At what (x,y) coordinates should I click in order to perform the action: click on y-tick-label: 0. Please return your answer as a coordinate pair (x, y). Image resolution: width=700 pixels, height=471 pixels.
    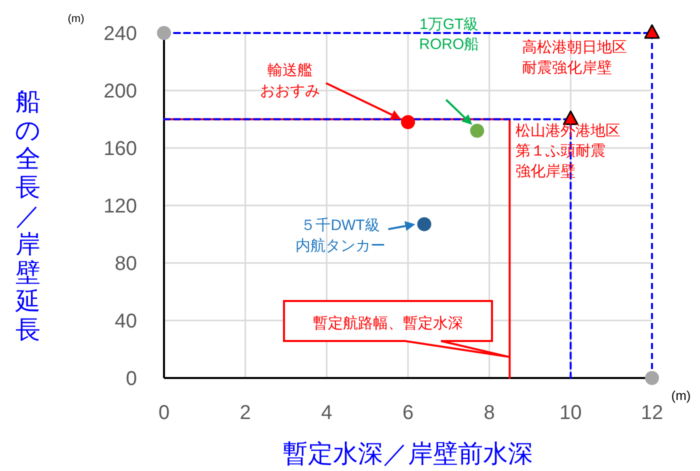
    Looking at the image, I should click on (131, 379).